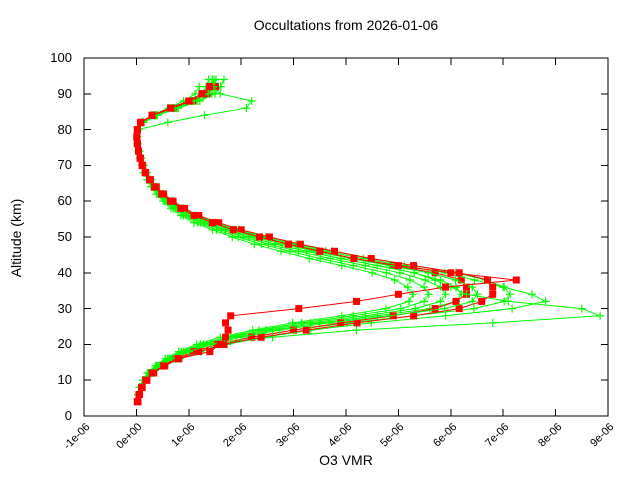  I want to click on y-tick-label: 20, so click(64, 344).